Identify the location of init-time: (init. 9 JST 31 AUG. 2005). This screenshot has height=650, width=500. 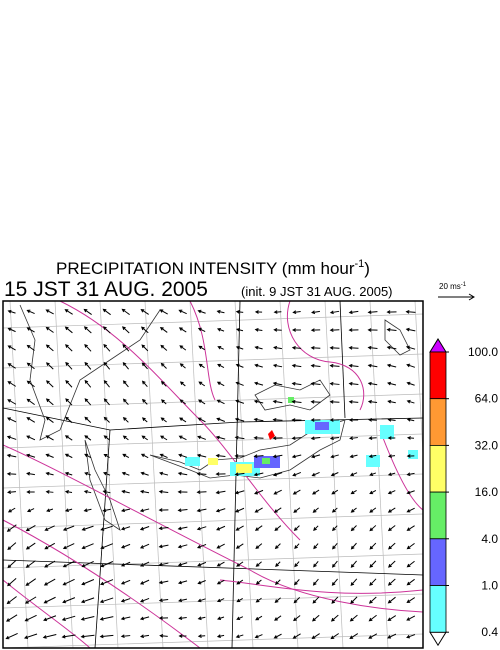
(317, 291).